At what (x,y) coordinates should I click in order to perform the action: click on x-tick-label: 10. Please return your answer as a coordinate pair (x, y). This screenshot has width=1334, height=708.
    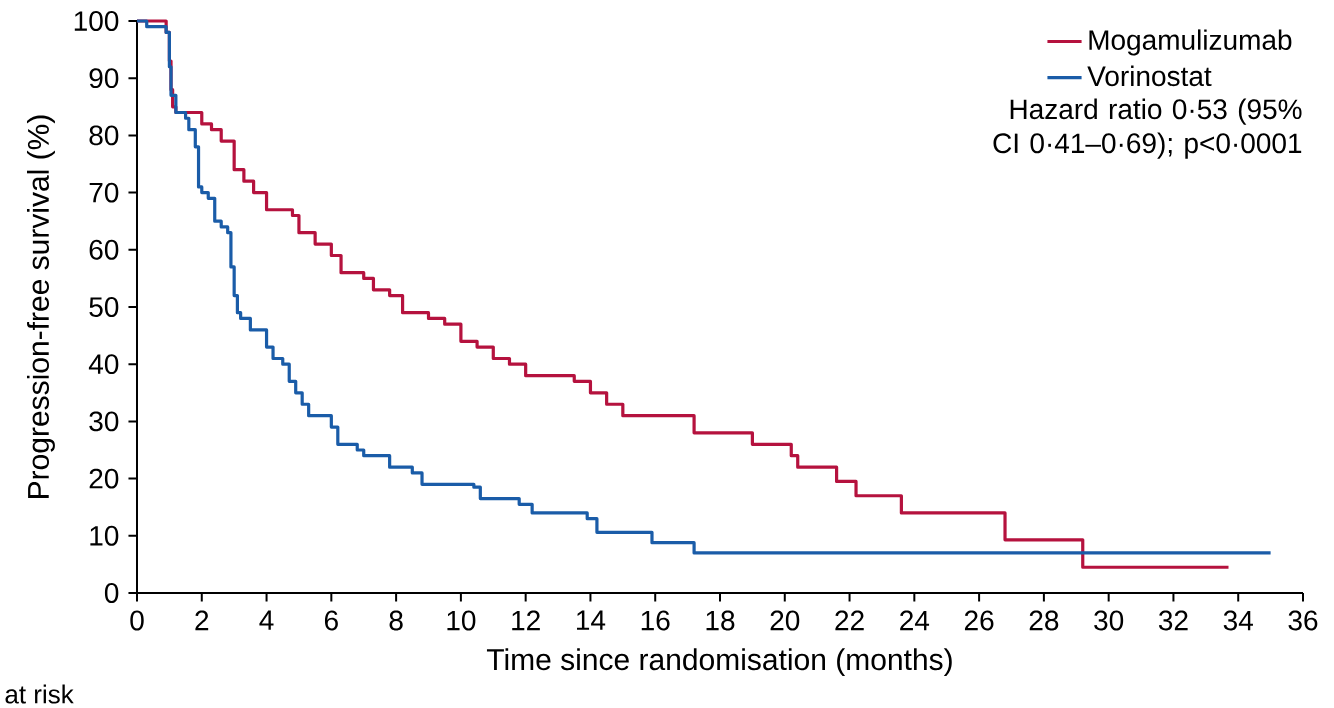
    Looking at the image, I should click on (461, 620).